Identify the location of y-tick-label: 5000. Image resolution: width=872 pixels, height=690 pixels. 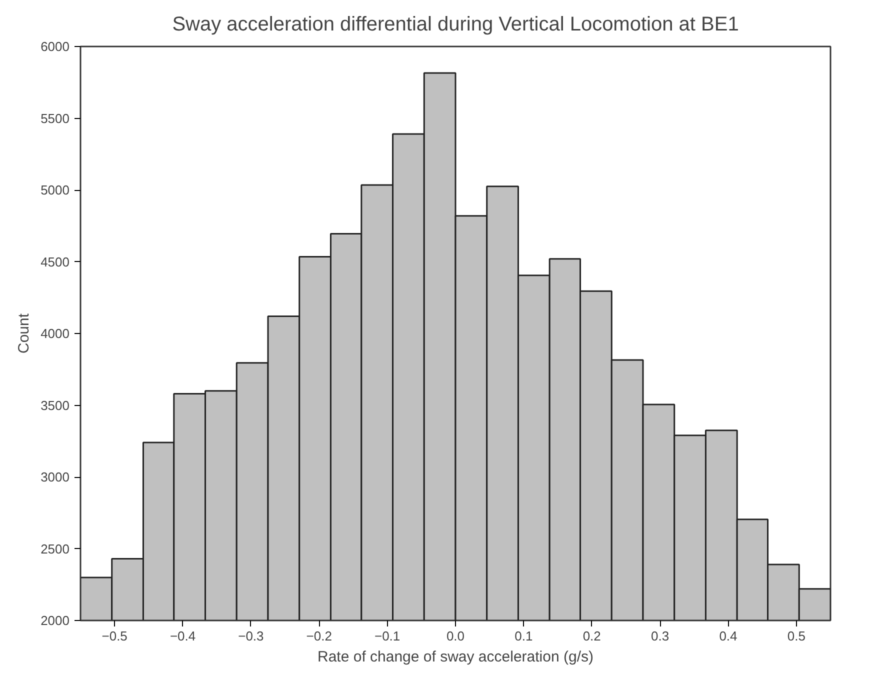
(55, 190).